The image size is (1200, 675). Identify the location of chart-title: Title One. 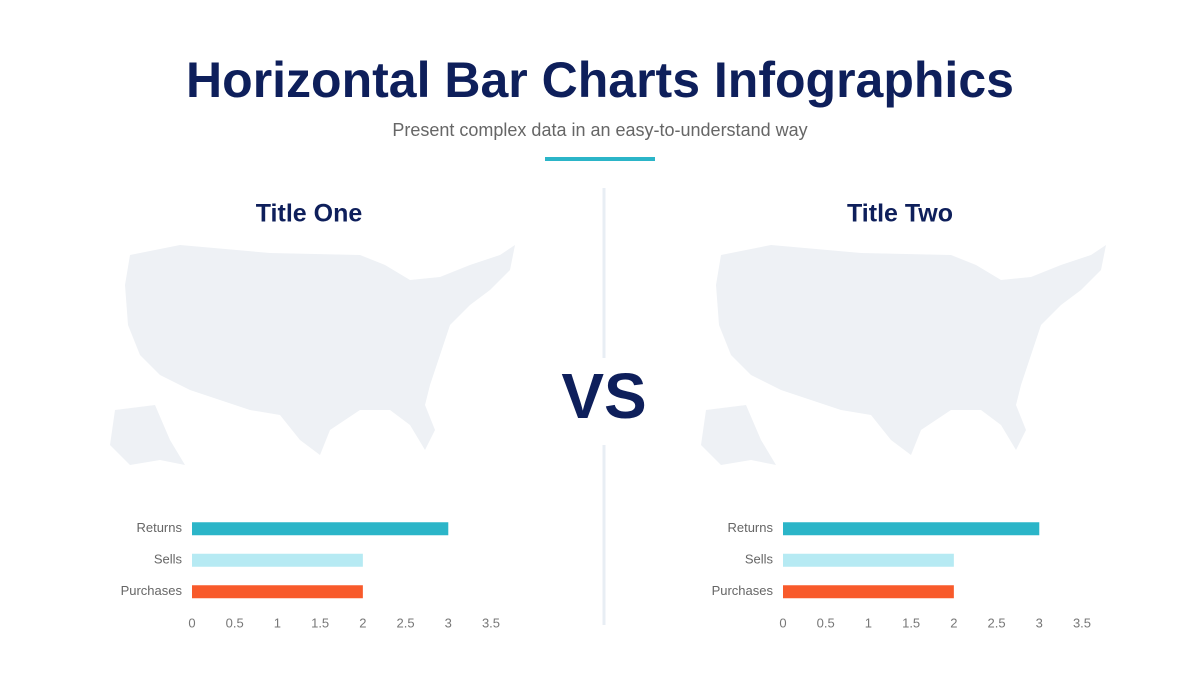
(309, 214).